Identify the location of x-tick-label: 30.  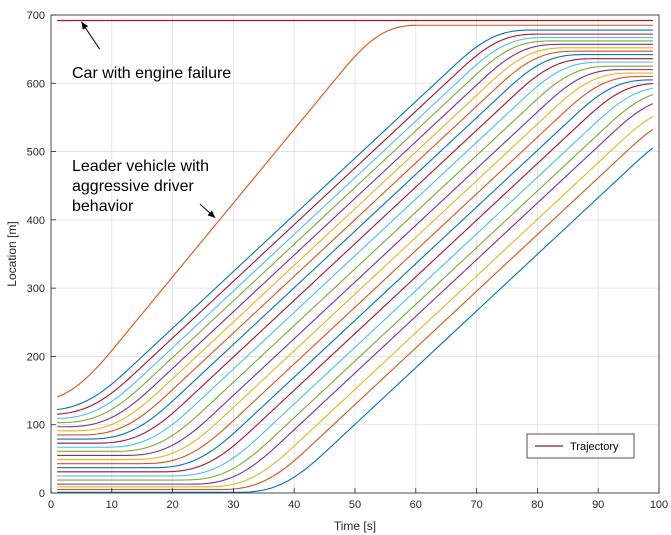
(233, 505).